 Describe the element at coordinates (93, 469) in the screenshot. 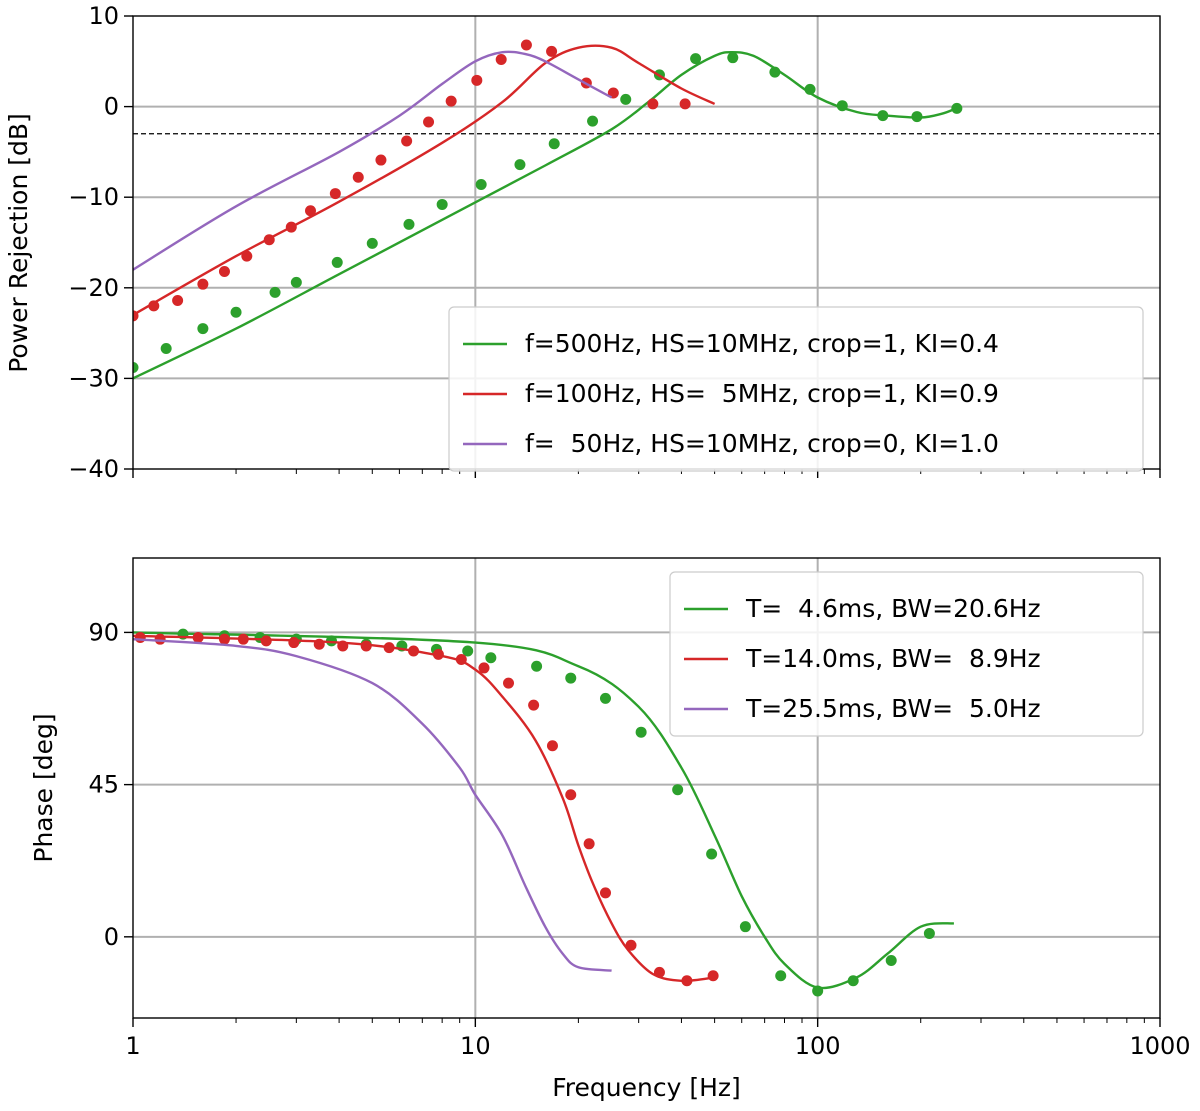

I see `y-tick-label: −40` at that location.